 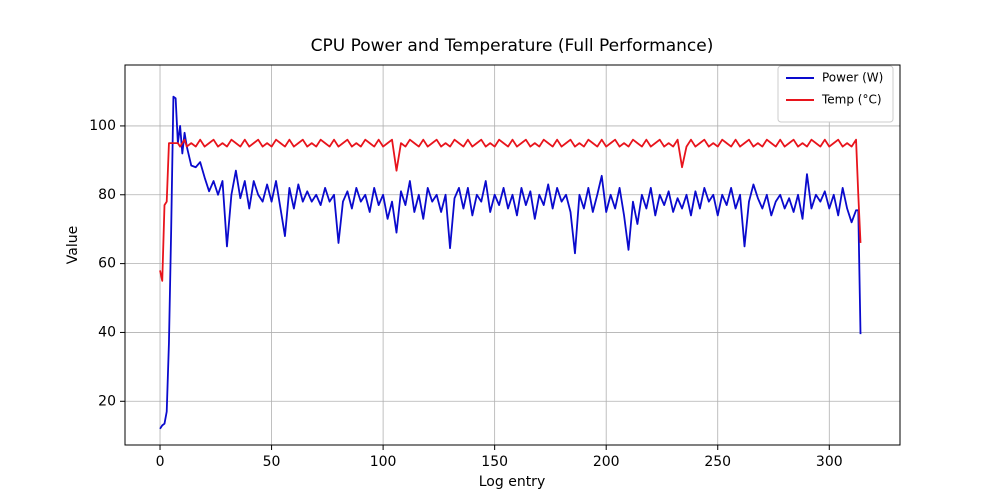 I want to click on x-tick-label: 100, so click(x=383, y=462).